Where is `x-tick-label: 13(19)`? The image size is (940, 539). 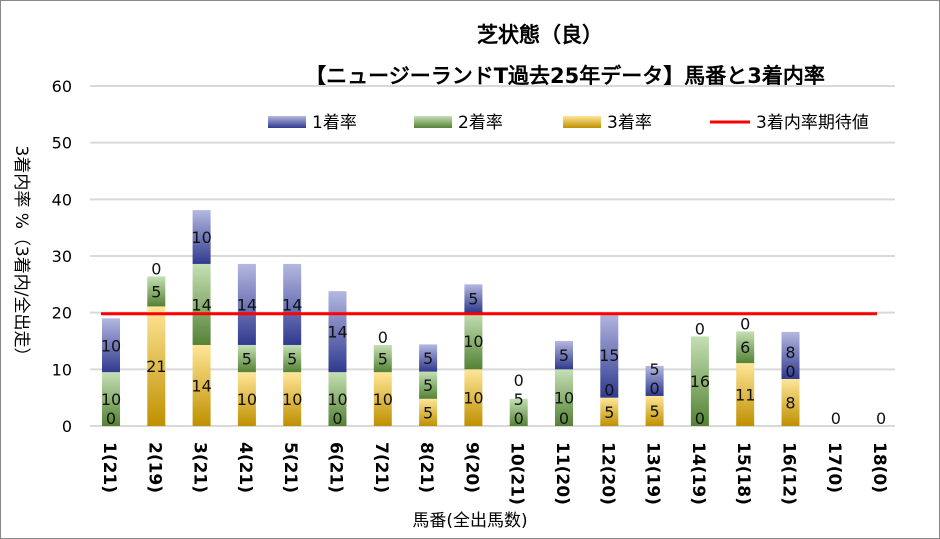 x-tick-label: 13(19) is located at coordinates (653, 473).